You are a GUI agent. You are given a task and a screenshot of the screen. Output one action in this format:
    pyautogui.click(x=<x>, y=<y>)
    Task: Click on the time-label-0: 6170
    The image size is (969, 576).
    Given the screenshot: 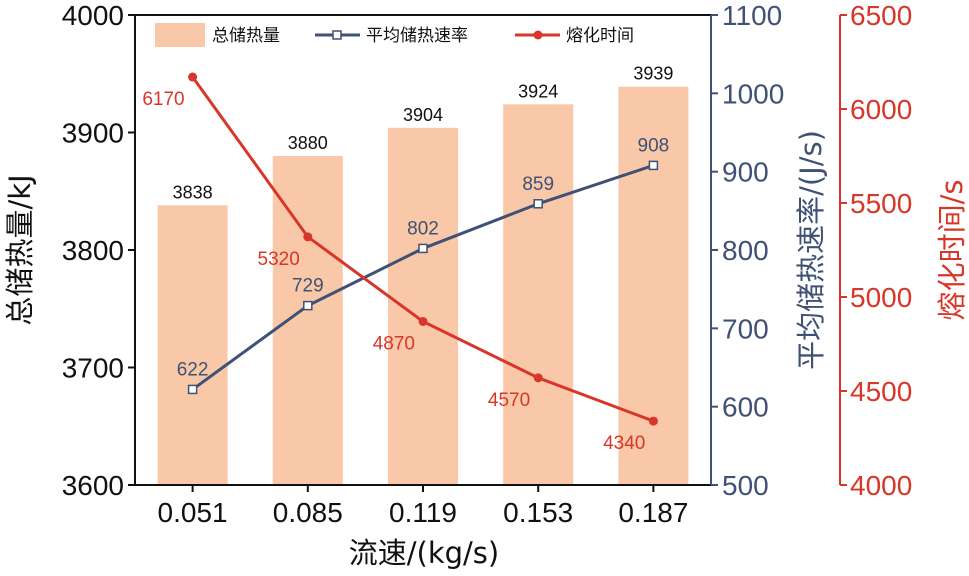 What is the action you would take?
    pyautogui.click(x=163, y=99)
    